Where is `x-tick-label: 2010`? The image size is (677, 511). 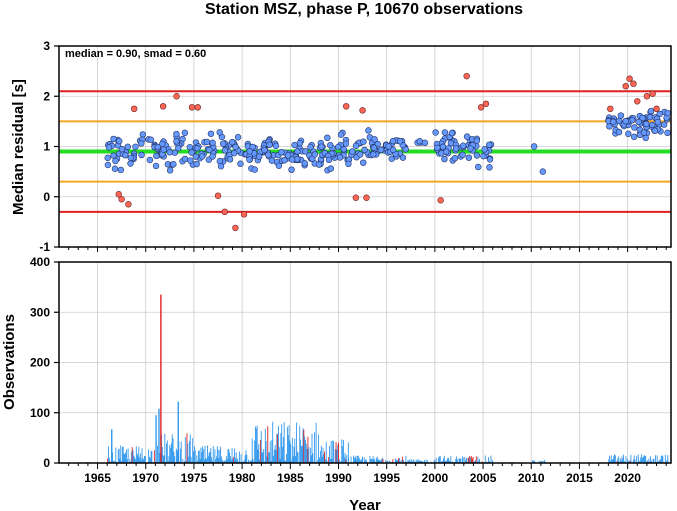
x-tick-label: 2010 is located at coordinates (531, 478).